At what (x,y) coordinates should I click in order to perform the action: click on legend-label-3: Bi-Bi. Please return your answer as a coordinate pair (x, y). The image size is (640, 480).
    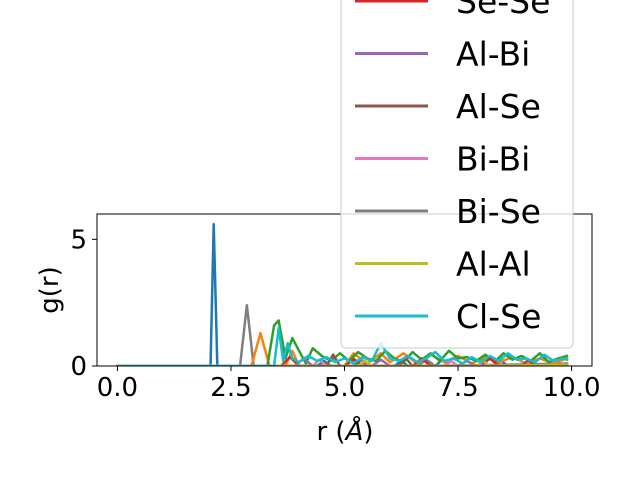
    Looking at the image, I should click on (493, 159).